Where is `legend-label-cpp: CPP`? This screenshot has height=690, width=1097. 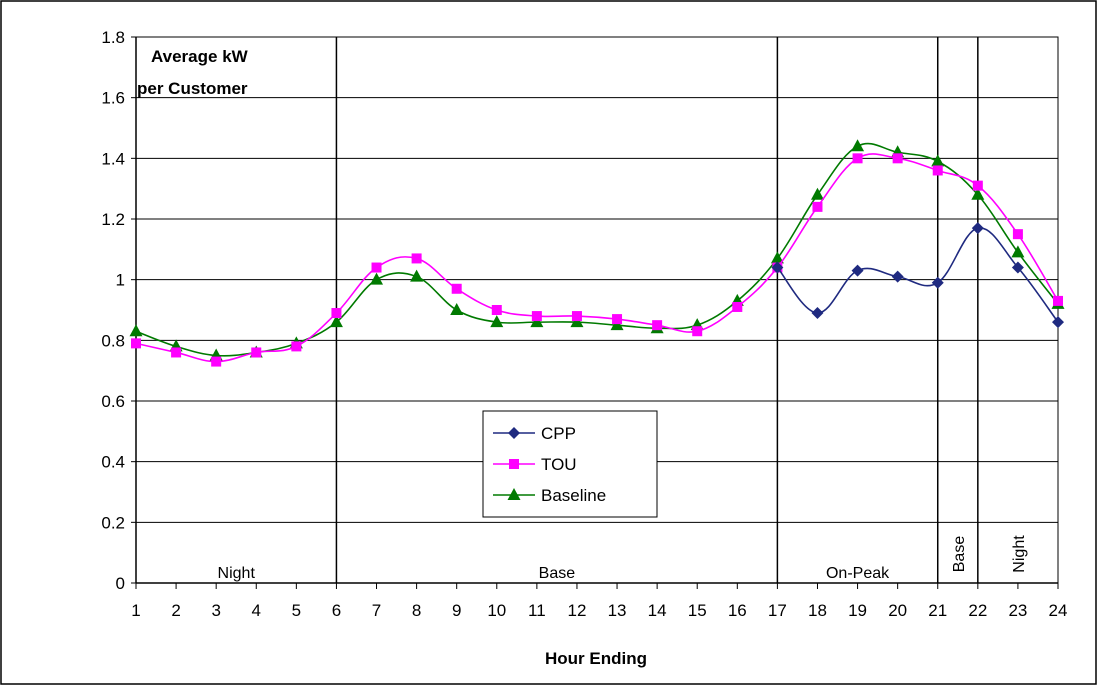
legend-label-cpp: CPP is located at coordinates (558, 433).